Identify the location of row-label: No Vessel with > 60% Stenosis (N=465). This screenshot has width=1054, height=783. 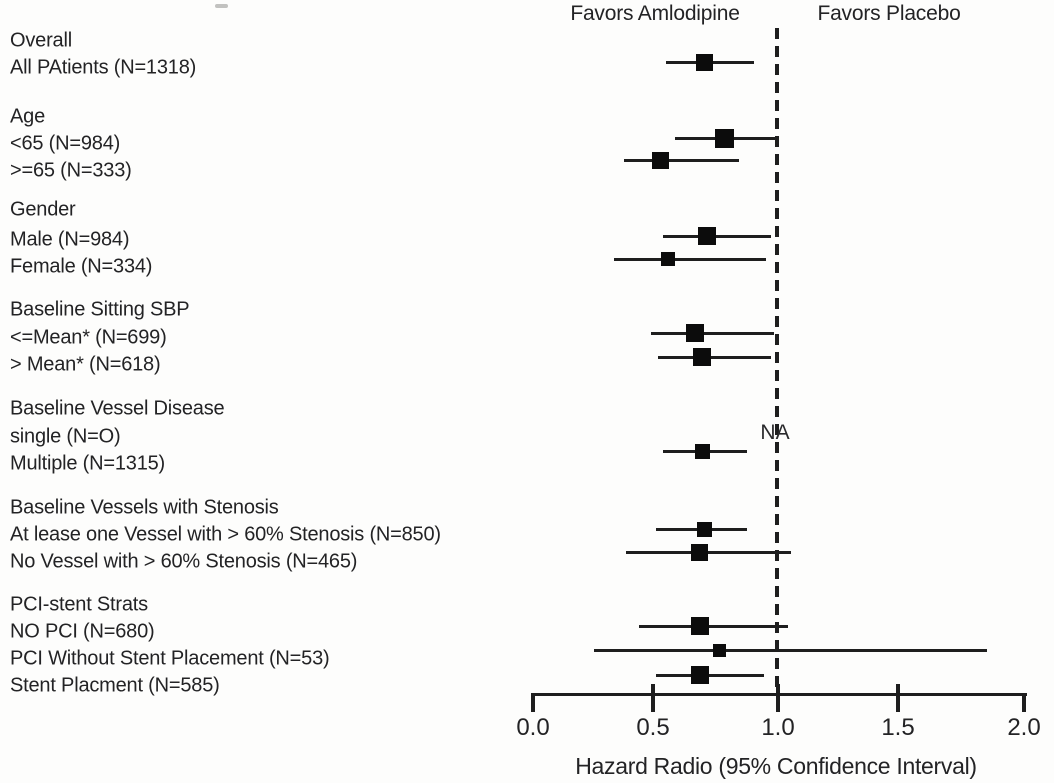
(184, 561).